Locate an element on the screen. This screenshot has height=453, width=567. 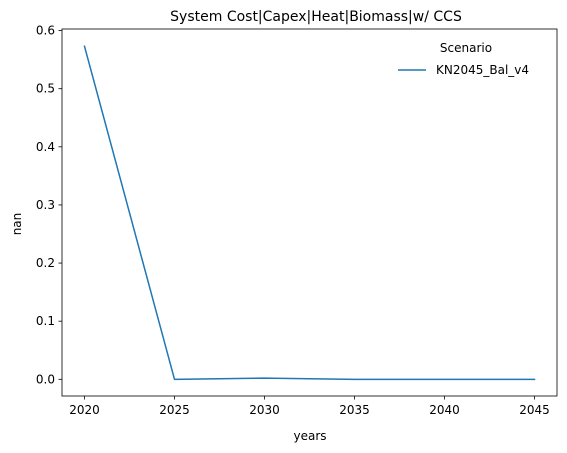
y-tick-label-0: 0.0 is located at coordinates (45, 379).